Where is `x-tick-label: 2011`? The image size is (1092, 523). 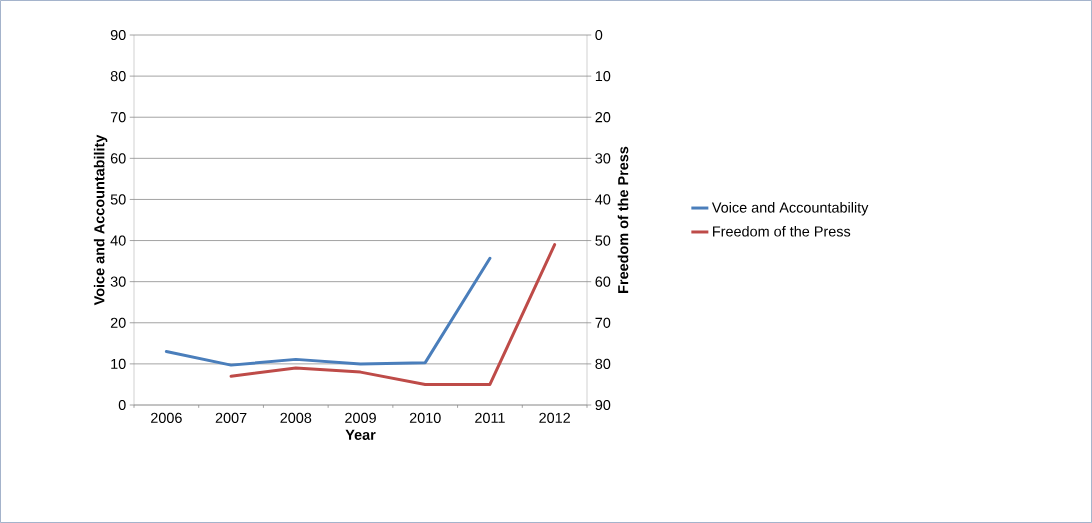 x-tick-label: 2011 is located at coordinates (490, 417).